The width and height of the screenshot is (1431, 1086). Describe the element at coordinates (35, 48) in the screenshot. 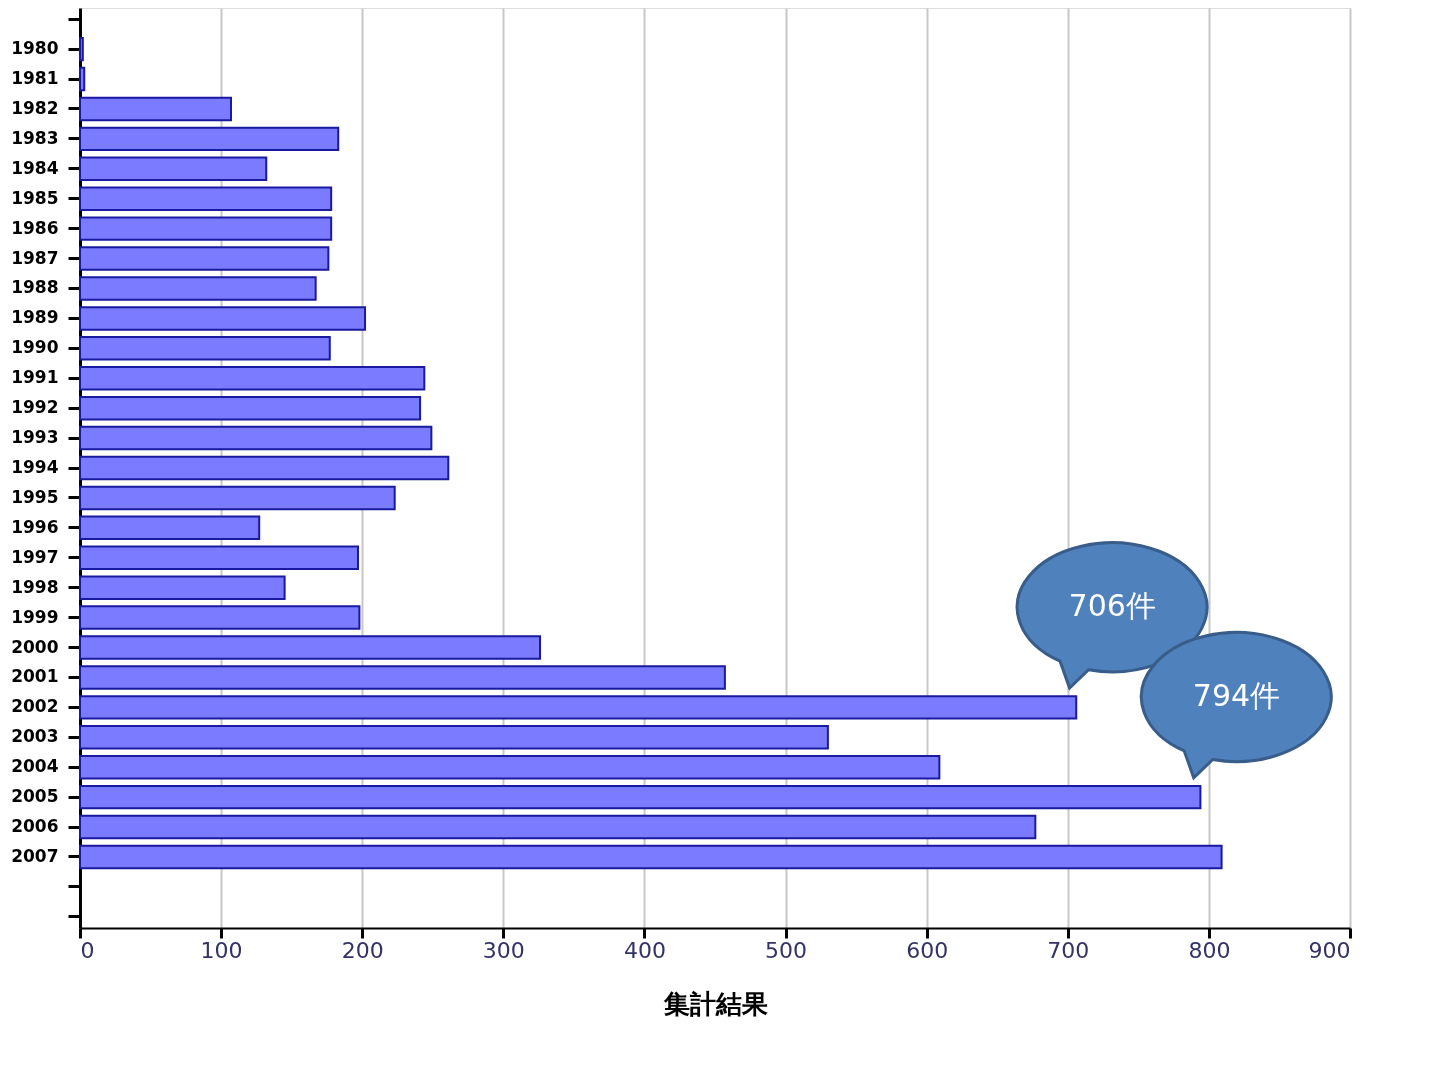

I see `y-tick-label: 1980` at that location.